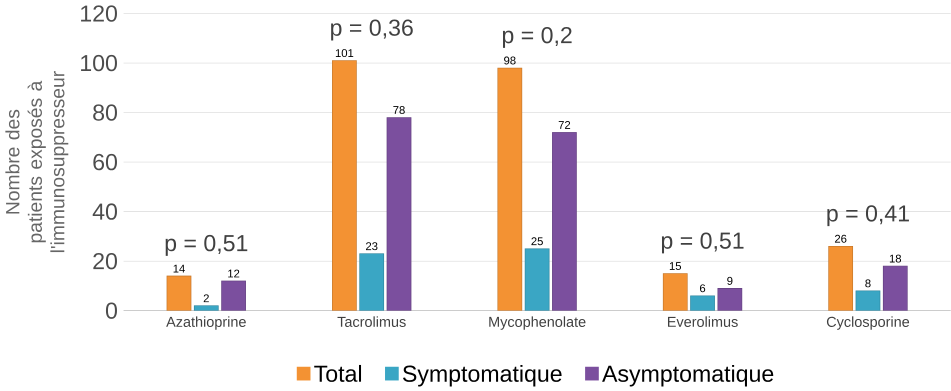 This screenshot has width=951, height=391. I want to click on data-label: 78, so click(399, 110).